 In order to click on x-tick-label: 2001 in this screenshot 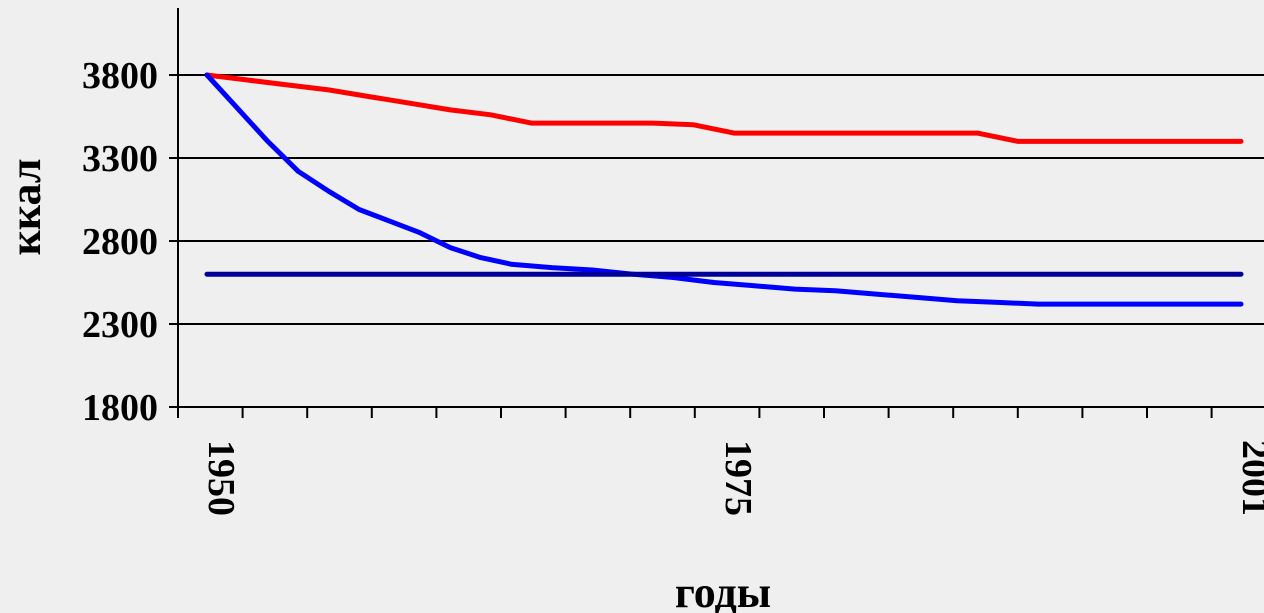, I will do `click(1249, 478)`.